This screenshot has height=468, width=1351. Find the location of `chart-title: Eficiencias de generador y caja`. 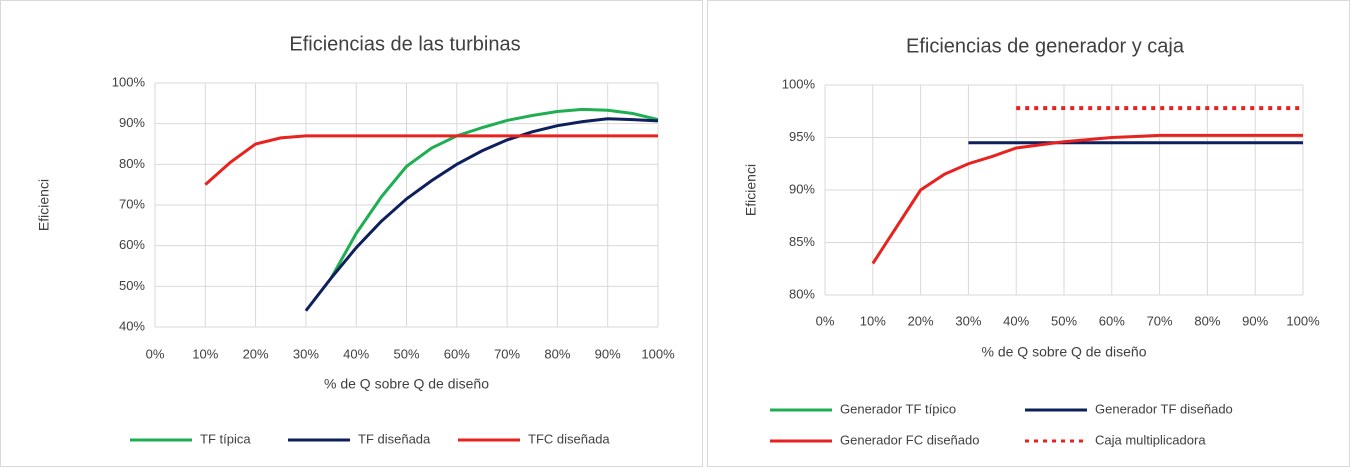

chart-title: Eficiencias de generador y caja is located at coordinates (1045, 46).